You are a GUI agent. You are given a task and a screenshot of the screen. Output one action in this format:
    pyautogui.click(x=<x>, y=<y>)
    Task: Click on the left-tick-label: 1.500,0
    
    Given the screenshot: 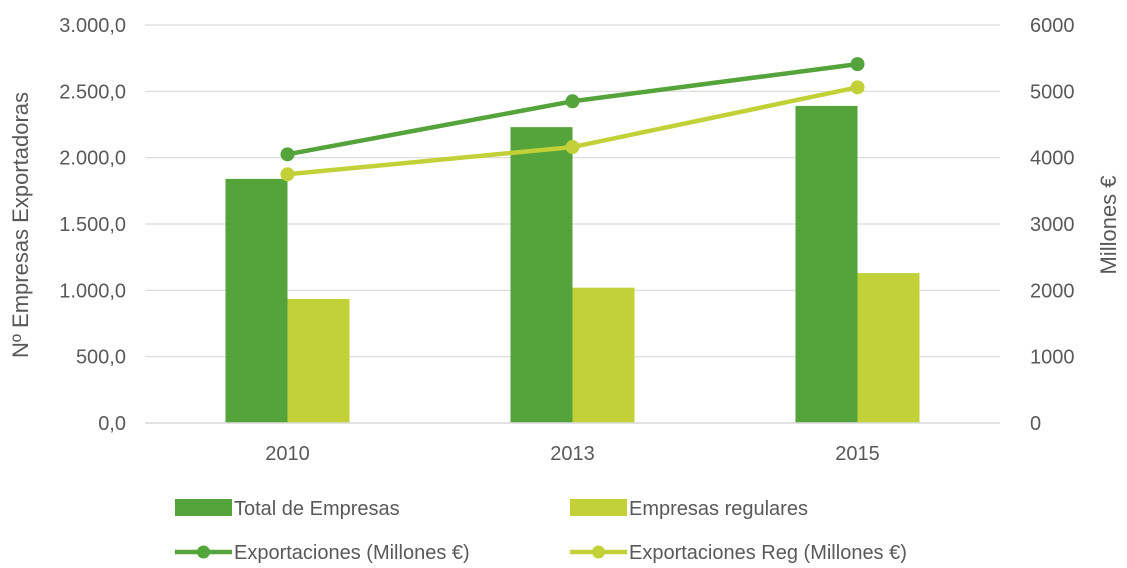 What is the action you would take?
    pyautogui.click(x=92, y=225)
    